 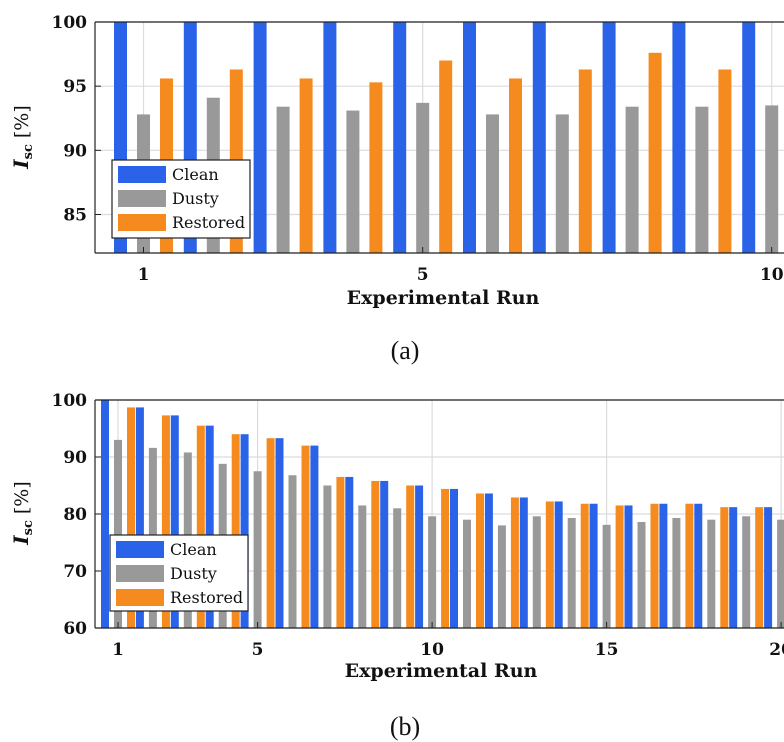 I want to click on chart-a-x-ticks: 1 5 10, so click(x=461, y=266).